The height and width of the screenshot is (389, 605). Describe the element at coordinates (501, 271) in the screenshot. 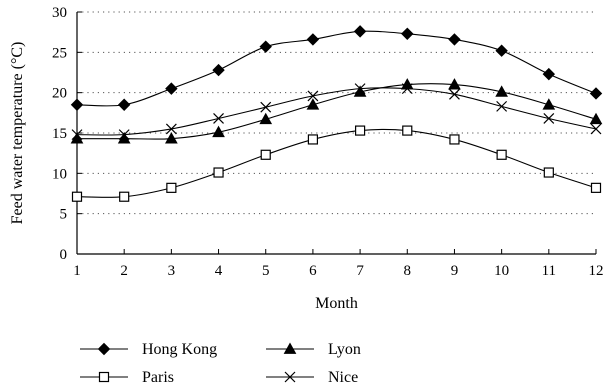

I see `x-tick-label-10: 10` at that location.